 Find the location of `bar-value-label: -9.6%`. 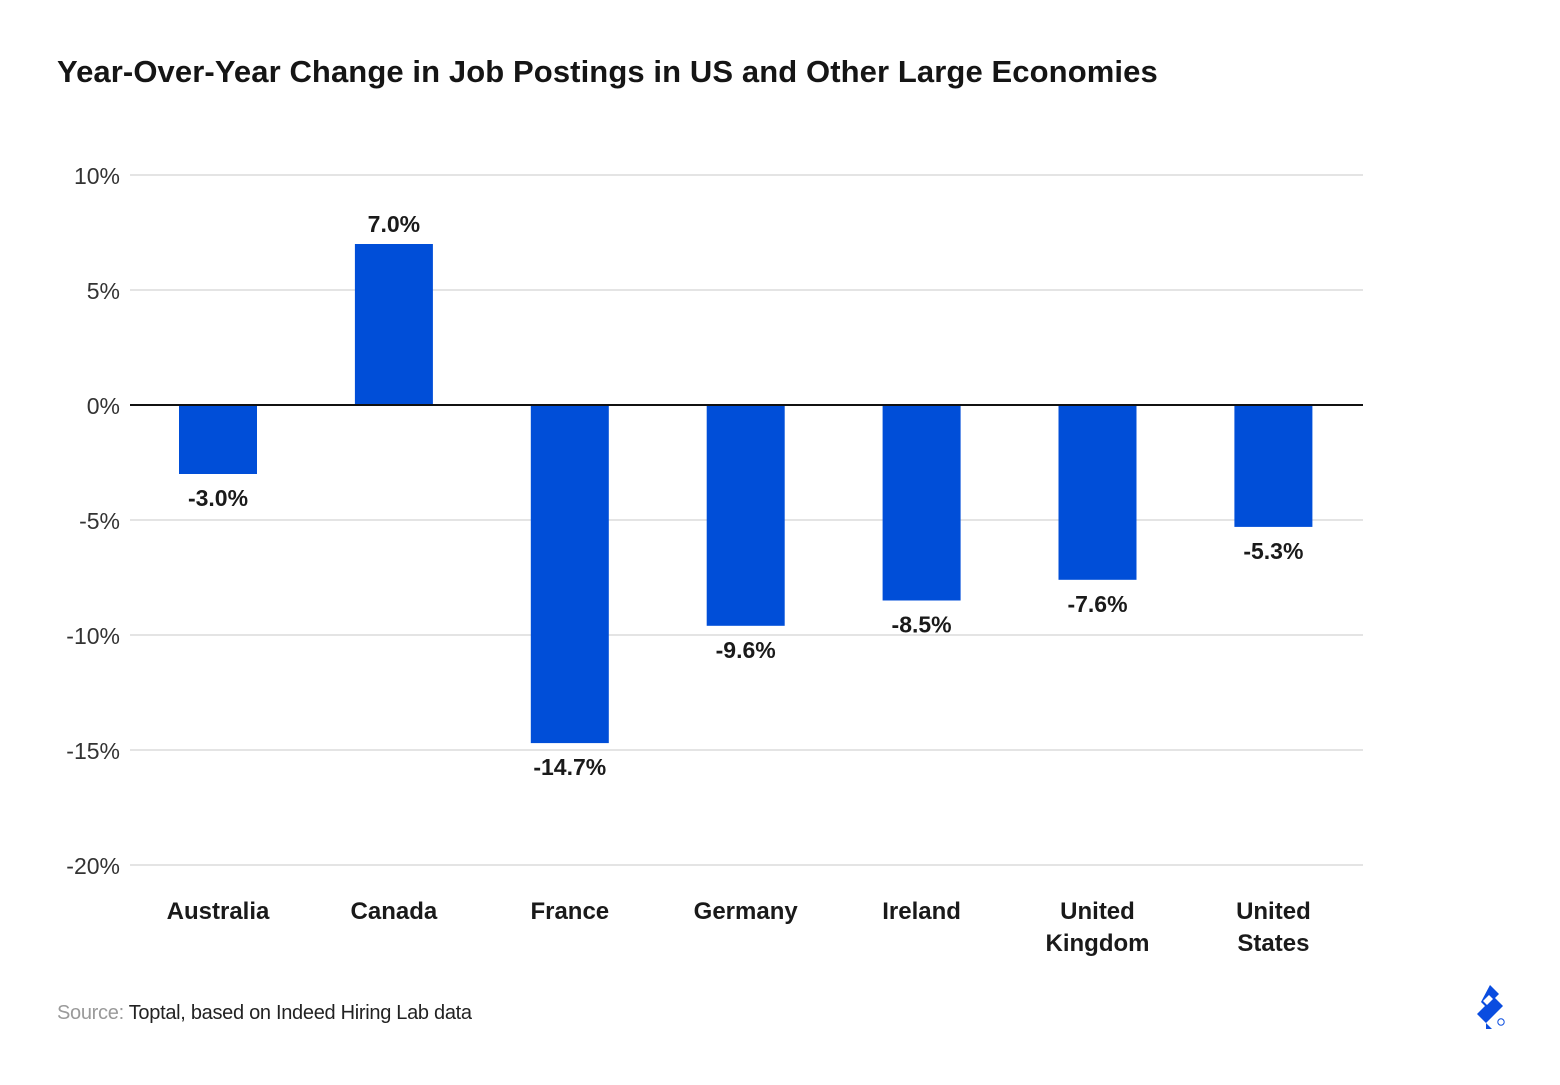

bar-value-label: -9.6% is located at coordinates (746, 650).